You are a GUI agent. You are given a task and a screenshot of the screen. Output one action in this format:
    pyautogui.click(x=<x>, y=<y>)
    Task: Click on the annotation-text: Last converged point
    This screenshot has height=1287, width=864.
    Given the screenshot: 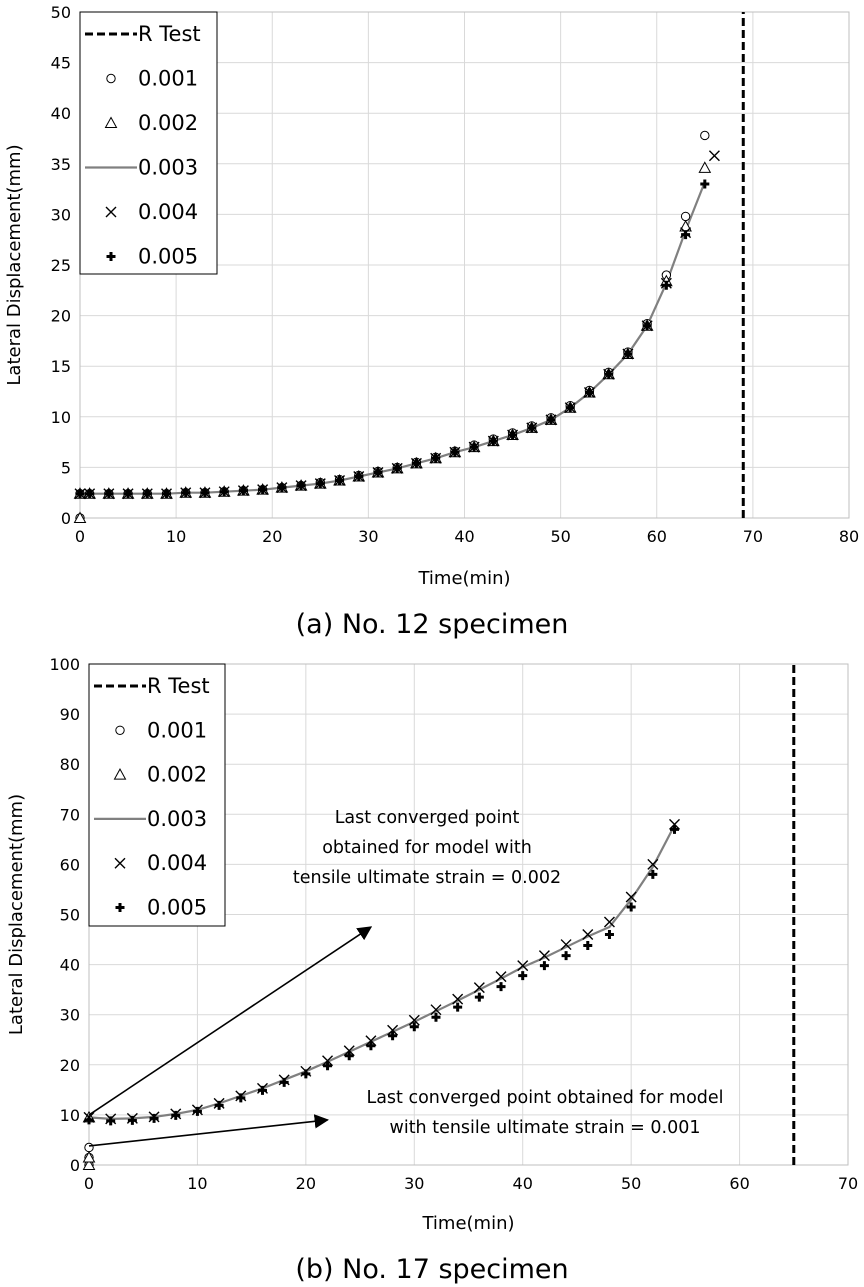 What is the action you would take?
    pyautogui.click(x=427, y=818)
    